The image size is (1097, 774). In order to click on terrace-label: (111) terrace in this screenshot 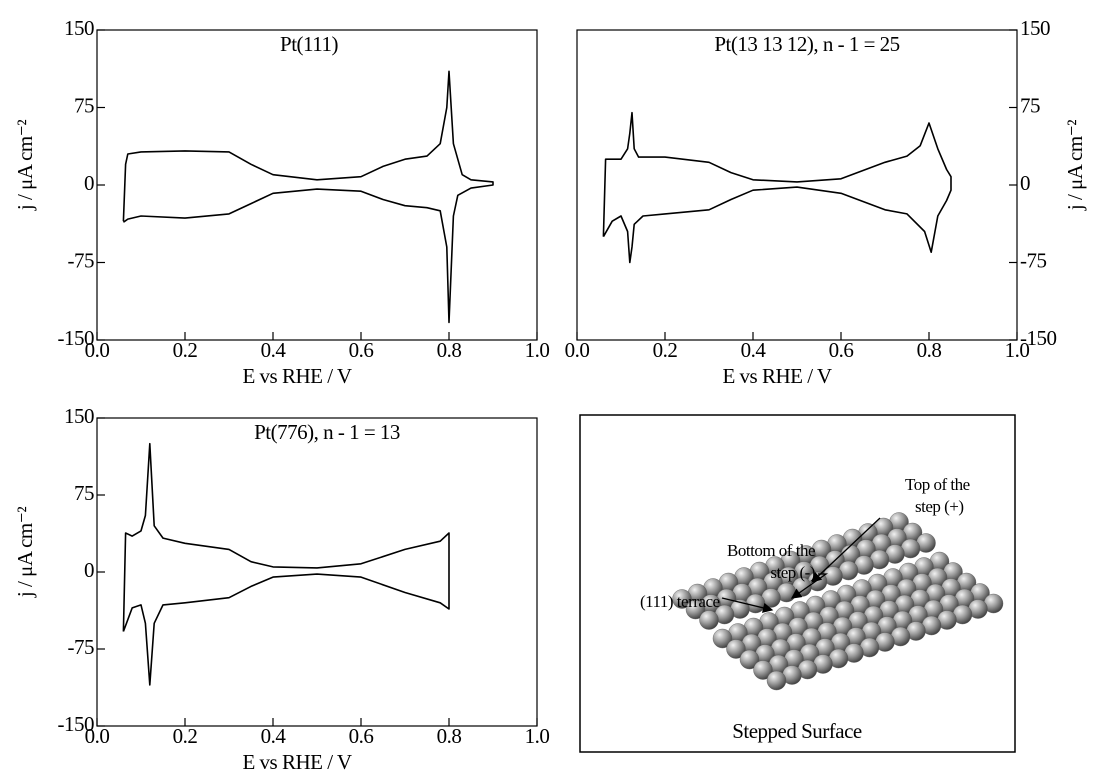, I will do `click(680, 601)`.